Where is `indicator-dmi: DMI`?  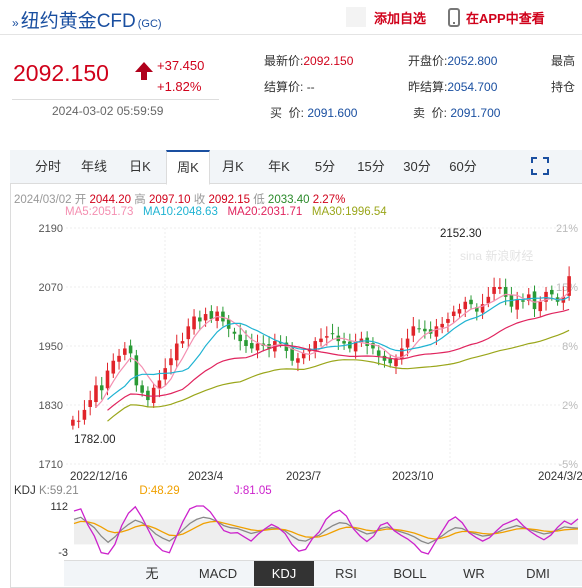
indicator-dmi: DMI is located at coordinates (538, 573).